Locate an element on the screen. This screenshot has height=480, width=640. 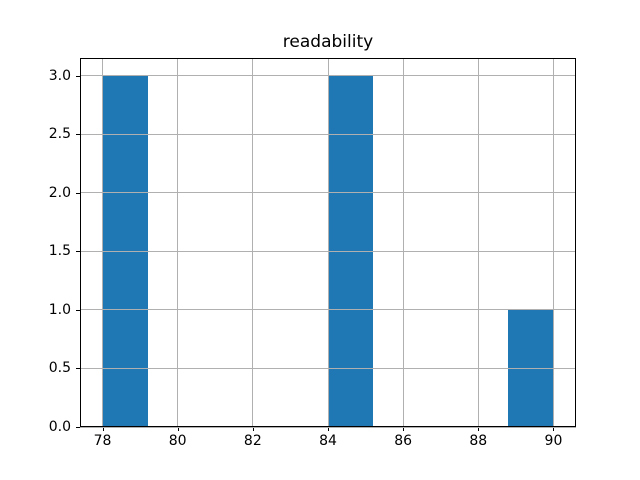
x-tick-label: 78 is located at coordinates (102, 441).